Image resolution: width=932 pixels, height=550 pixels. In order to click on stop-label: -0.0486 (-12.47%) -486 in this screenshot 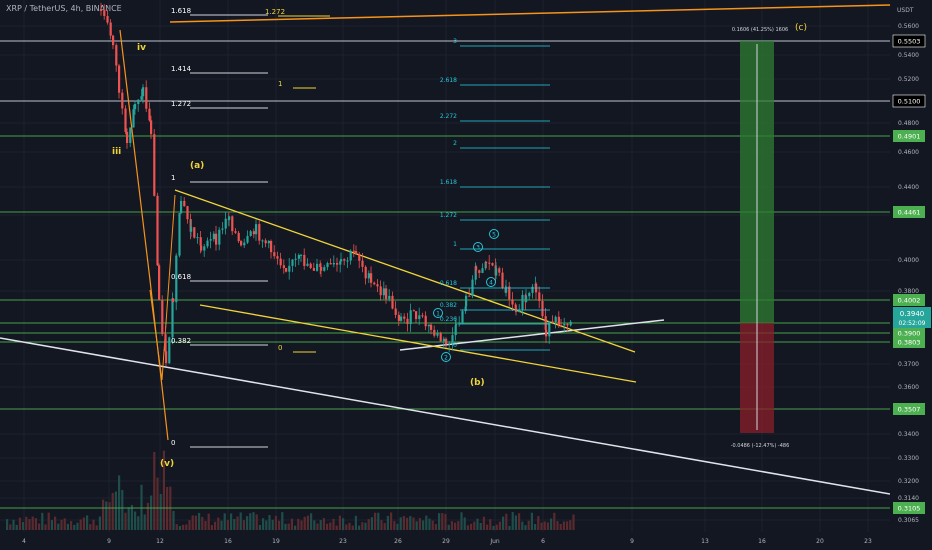, I will do `click(760, 446)`.